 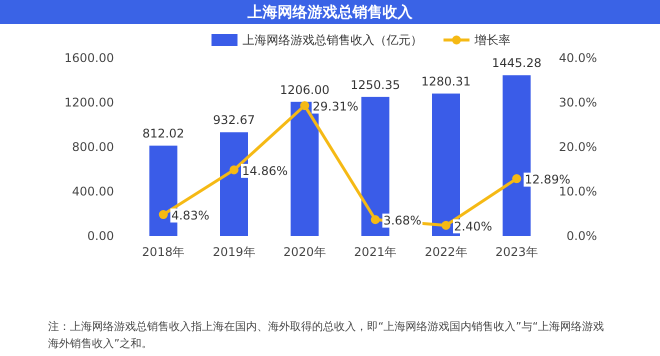 I want to click on y-tick-label: 400.00, so click(x=93, y=191).